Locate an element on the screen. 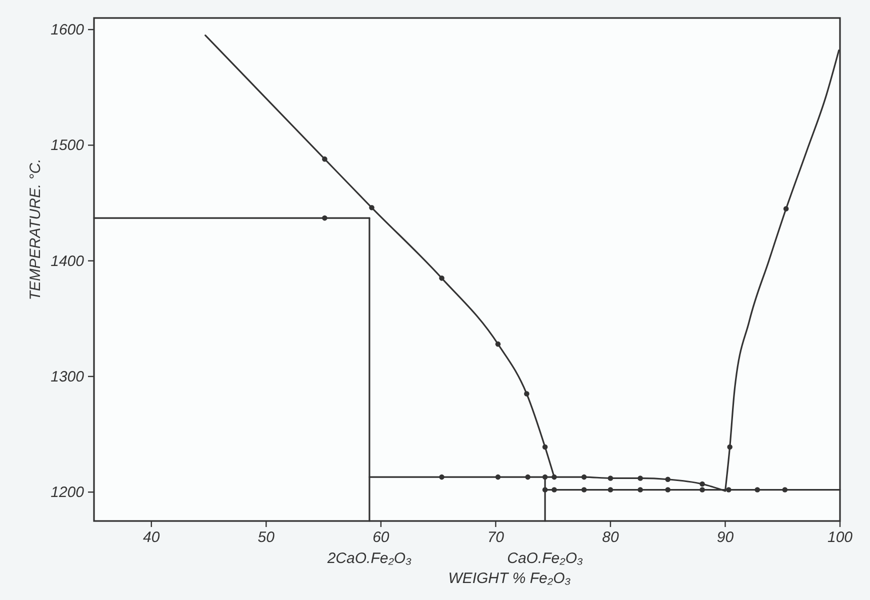 This screenshot has width=870, height=600. x-tick-label: 40 is located at coordinates (151, 537).